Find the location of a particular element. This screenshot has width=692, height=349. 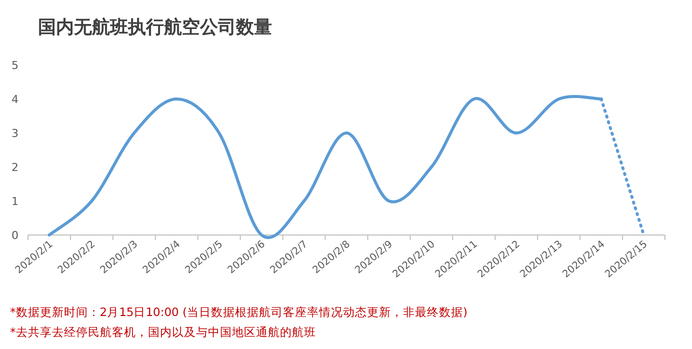

y-tick-label: 2 is located at coordinates (15, 167).